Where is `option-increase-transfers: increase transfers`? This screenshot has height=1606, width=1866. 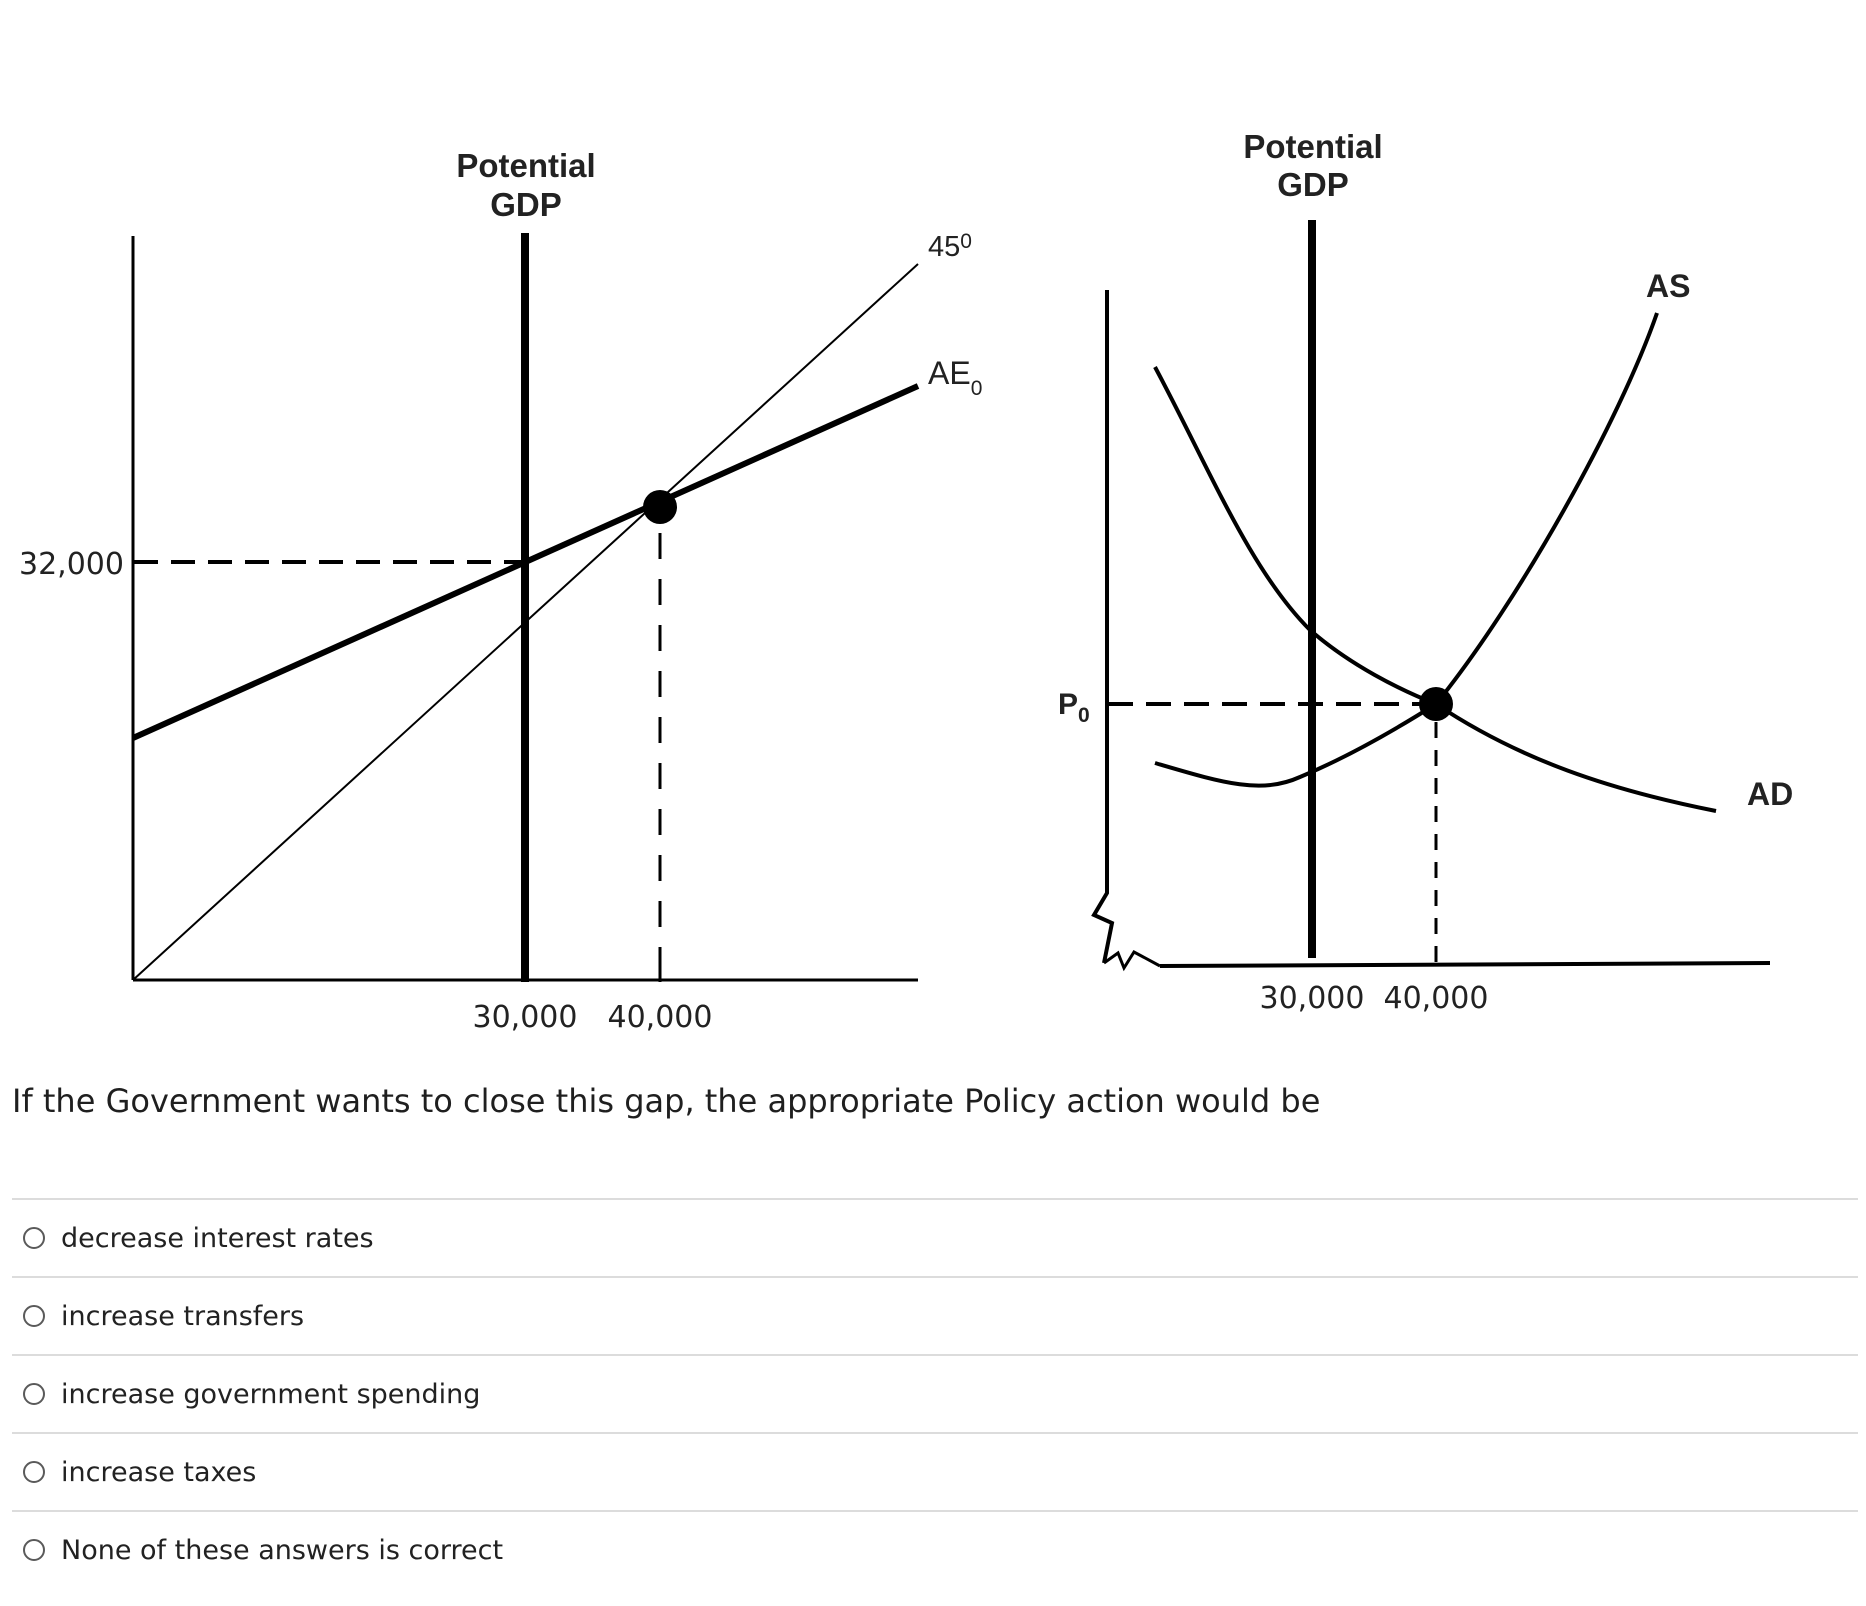 option-increase-transfers: increase transfers is located at coordinates (935, 1315).